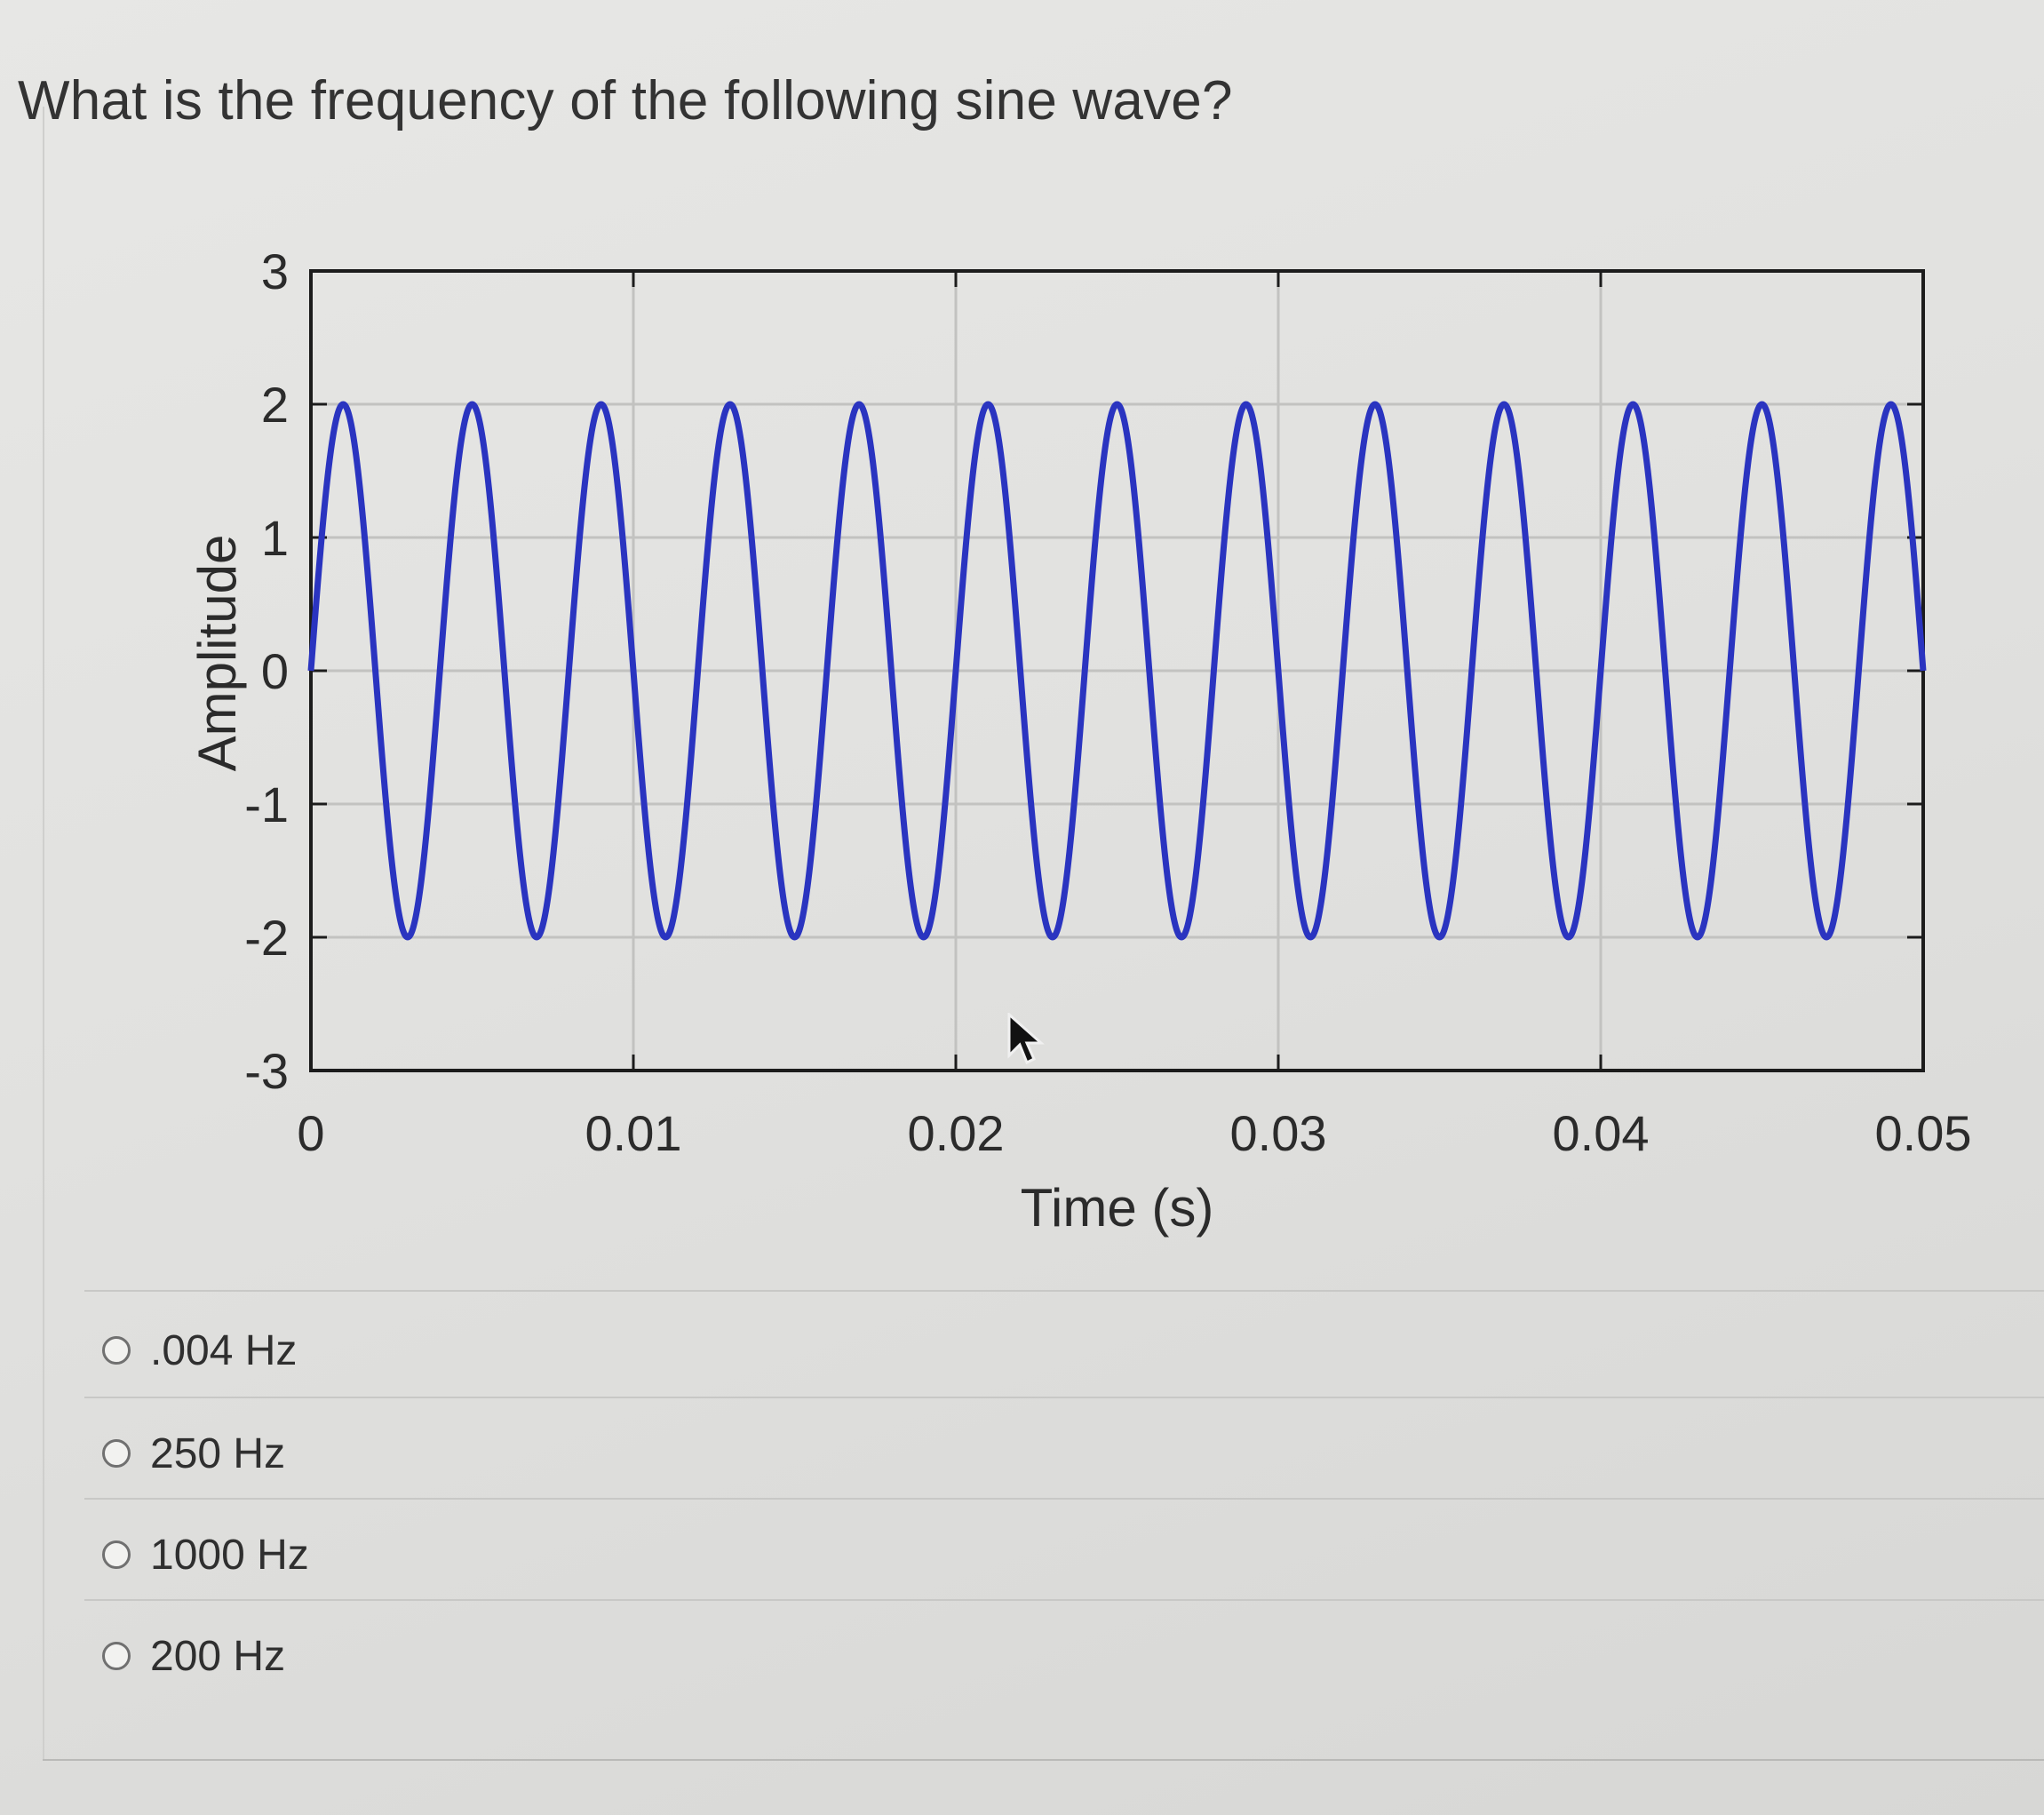 The image size is (2044, 1815). What do you see at coordinates (266, 1071) in the screenshot?
I see `y-tick-label: -3` at bounding box center [266, 1071].